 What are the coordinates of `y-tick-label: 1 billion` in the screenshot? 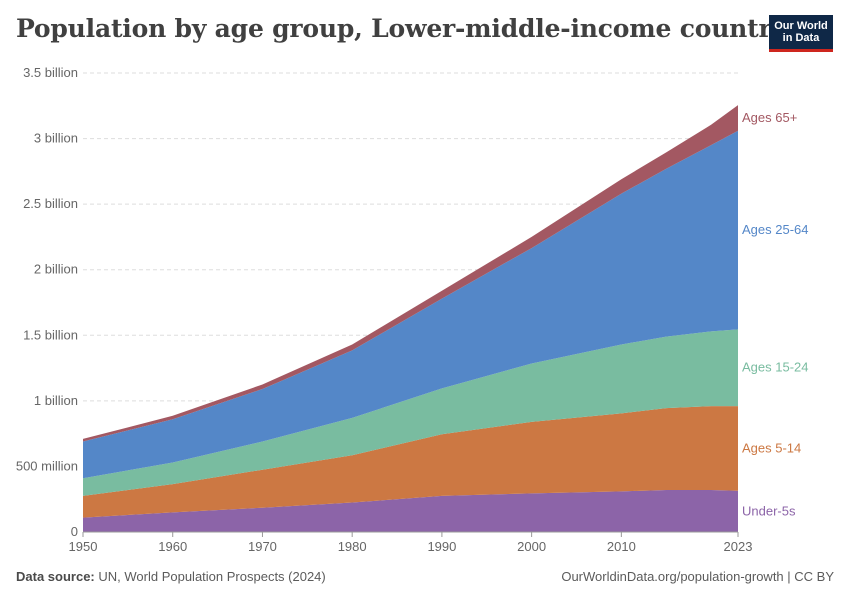 It's located at (56, 400).